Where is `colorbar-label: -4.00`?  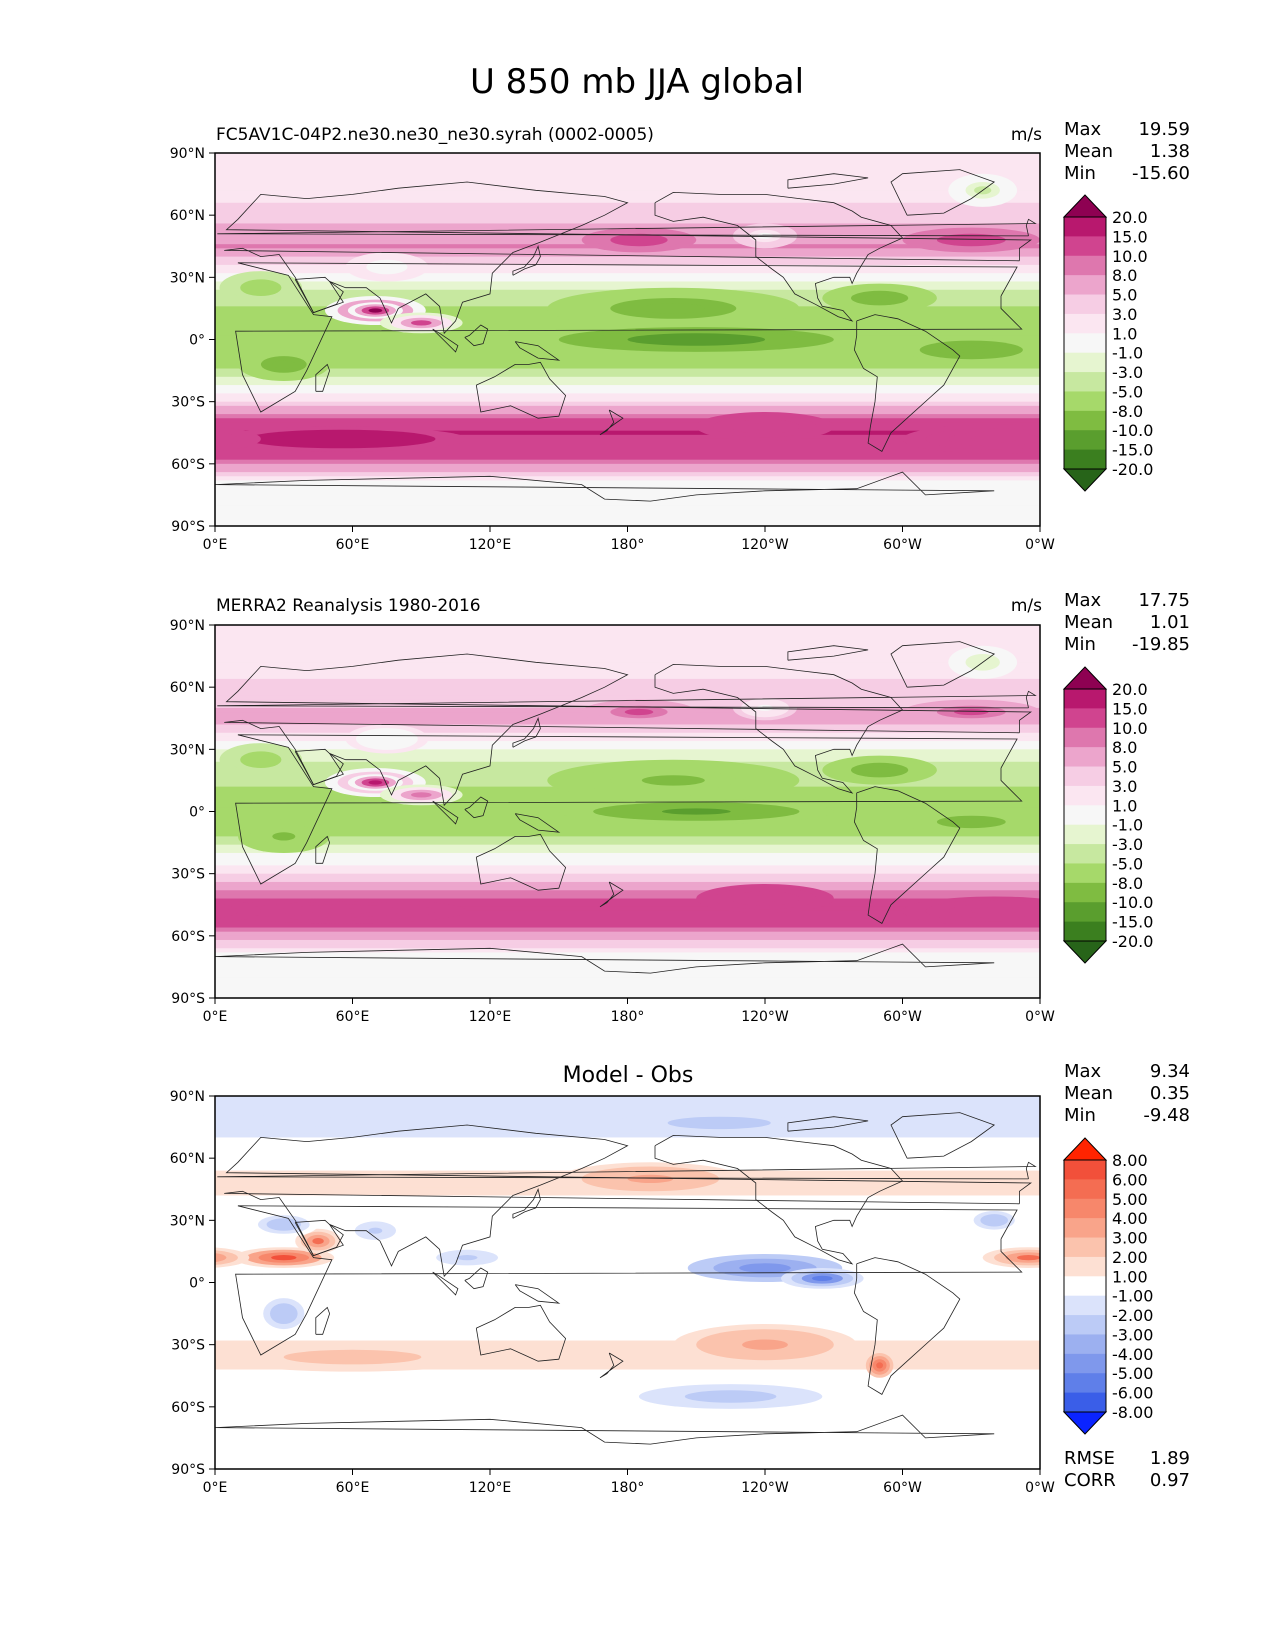
colorbar-label: -4.00 is located at coordinates (1132, 1354).